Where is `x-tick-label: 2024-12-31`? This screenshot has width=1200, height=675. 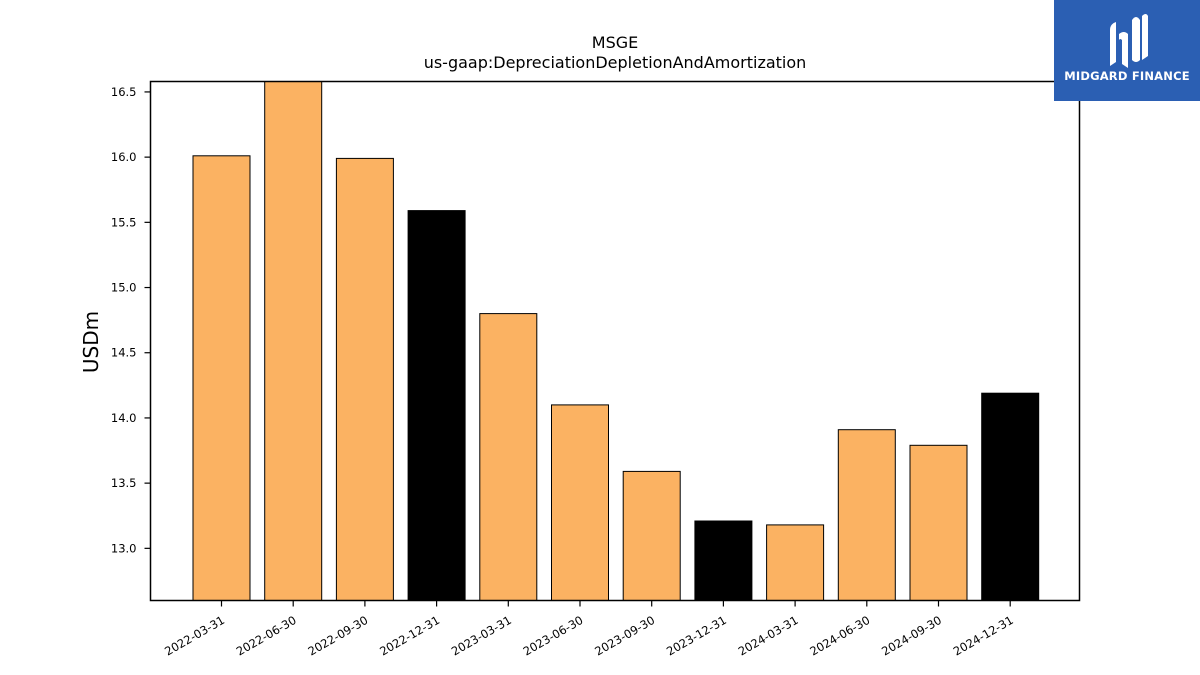 x-tick-label: 2024-12-31 is located at coordinates (983, 636).